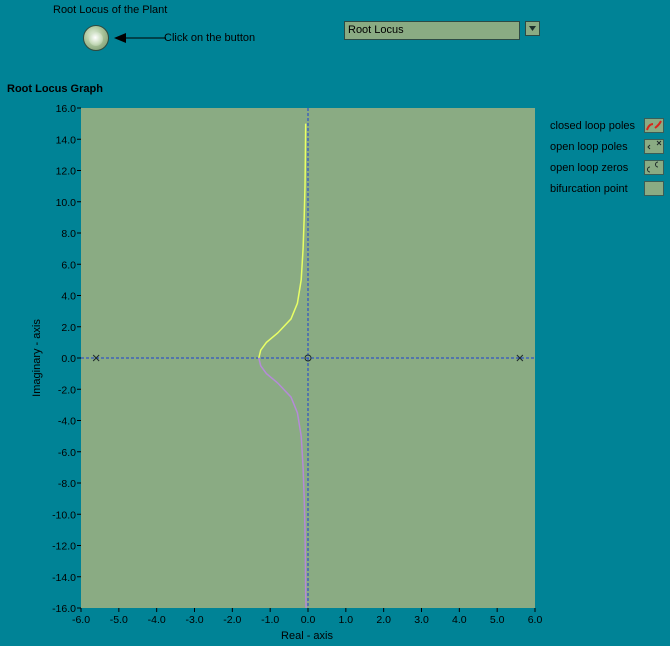 This screenshot has height=646, width=670. Describe the element at coordinates (282, 241) in the screenshot. I see `locus-branch-upper` at that location.